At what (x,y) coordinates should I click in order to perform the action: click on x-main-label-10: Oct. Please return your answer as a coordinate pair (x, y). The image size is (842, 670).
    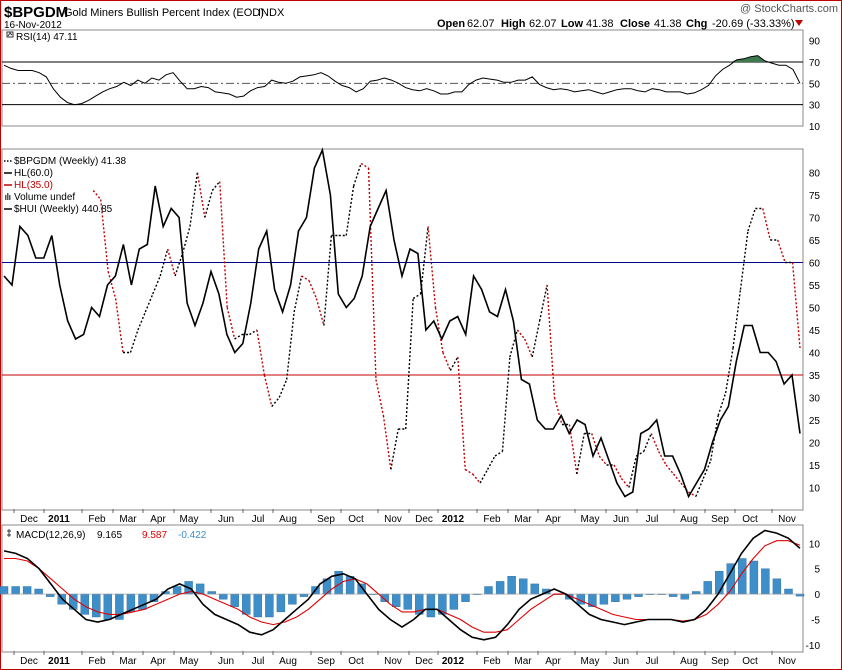
    Looking at the image, I should click on (356, 519).